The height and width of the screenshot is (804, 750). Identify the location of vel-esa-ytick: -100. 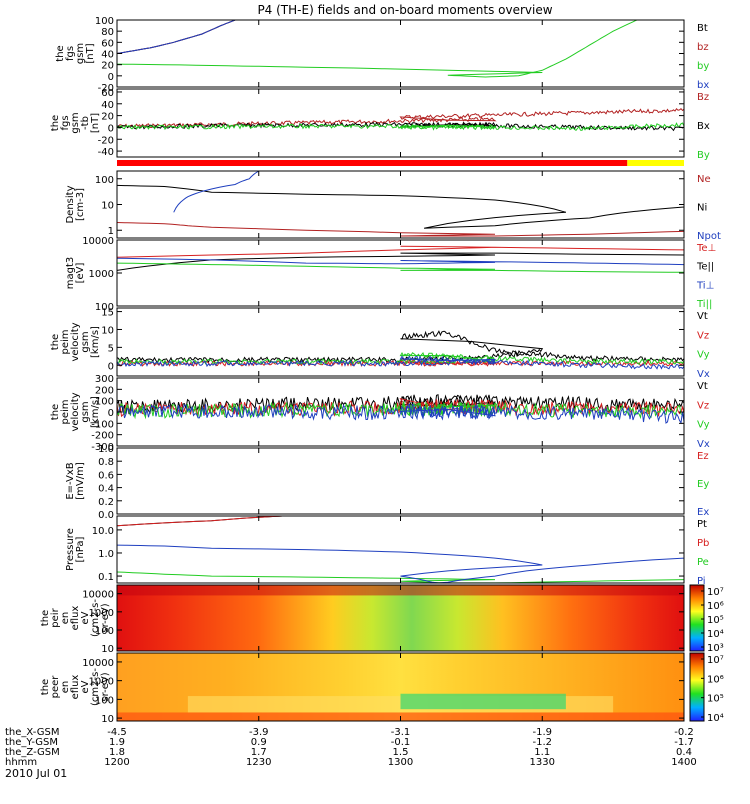
(102, 424).